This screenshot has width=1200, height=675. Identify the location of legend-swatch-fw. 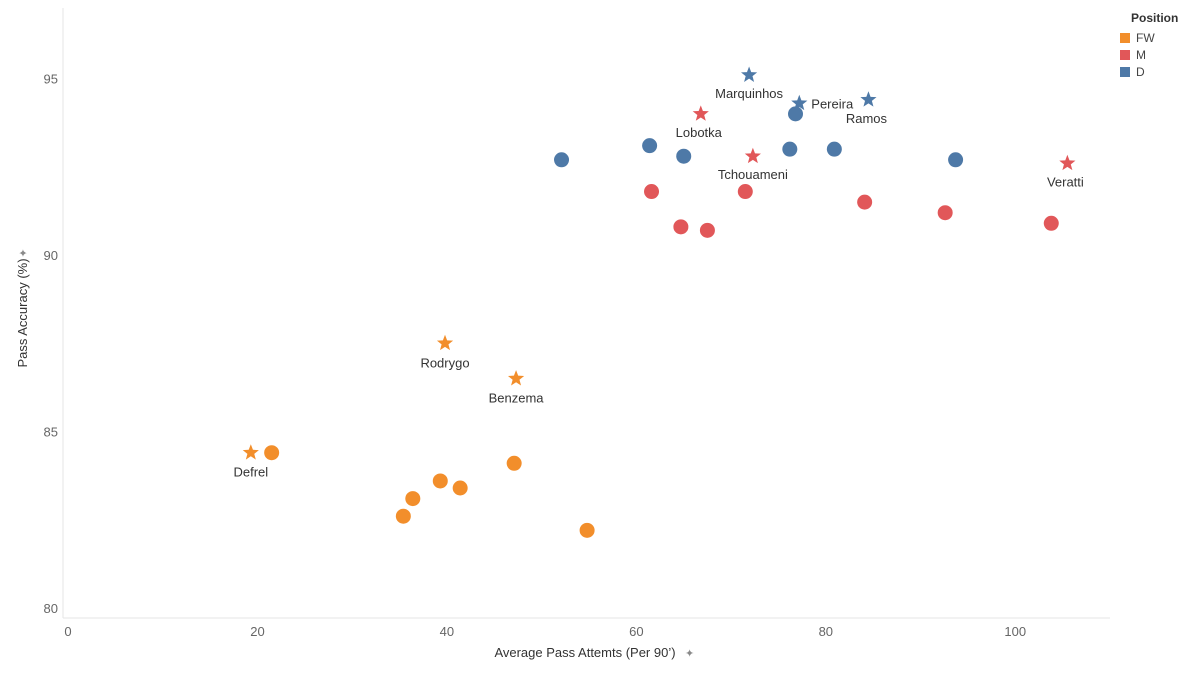
(1125, 37).